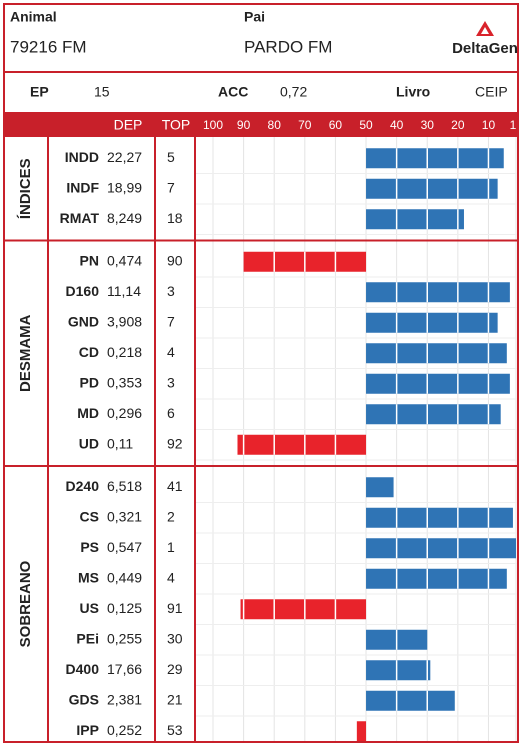 Image resolution: width=520 pixels, height=745 pixels. What do you see at coordinates (89, 260) in the screenshot?
I see `trait: PN` at bounding box center [89, 260].